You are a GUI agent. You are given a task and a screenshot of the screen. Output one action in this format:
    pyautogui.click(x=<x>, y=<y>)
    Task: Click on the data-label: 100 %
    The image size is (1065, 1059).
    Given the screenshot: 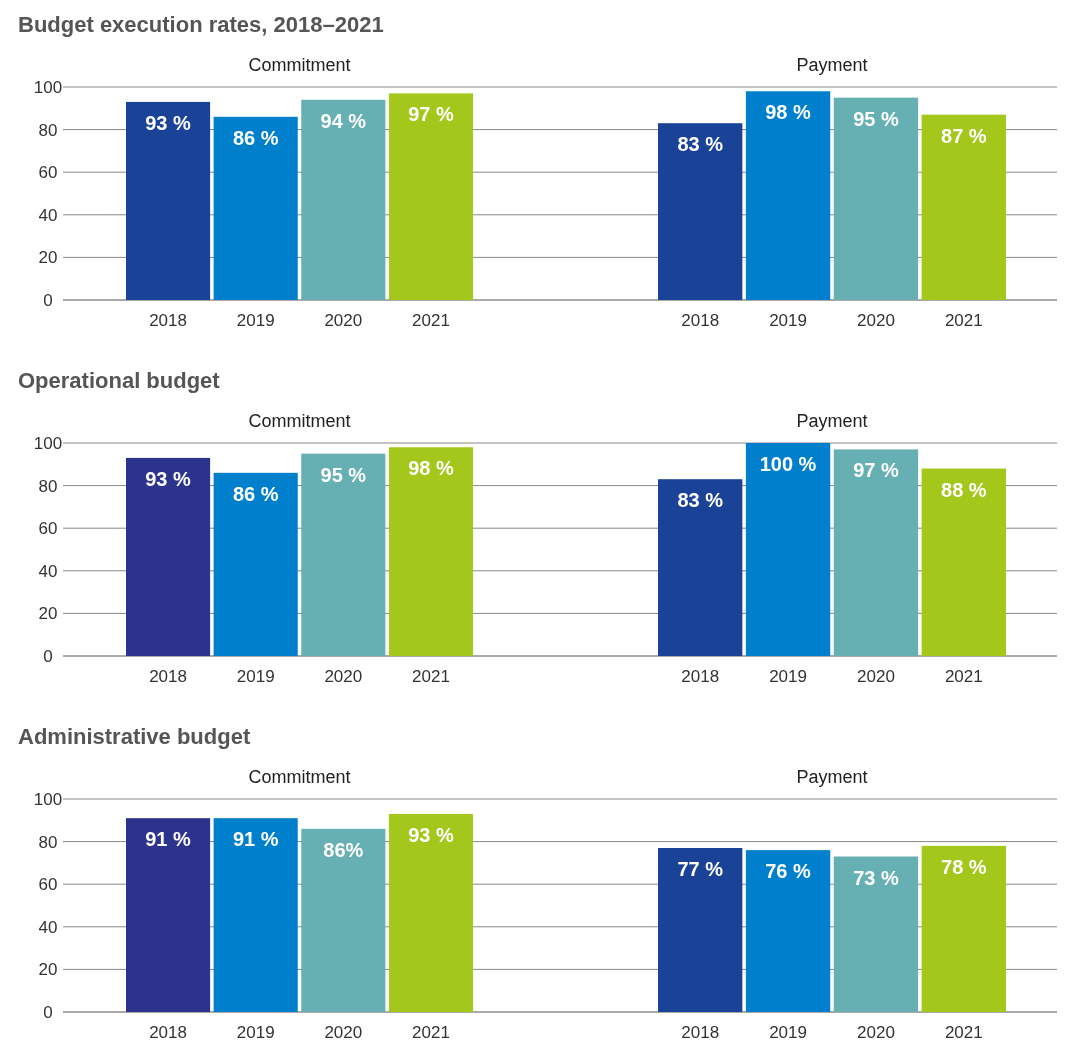 What is the action you would take?
    pyautogui.click(x=788, y=464)
    